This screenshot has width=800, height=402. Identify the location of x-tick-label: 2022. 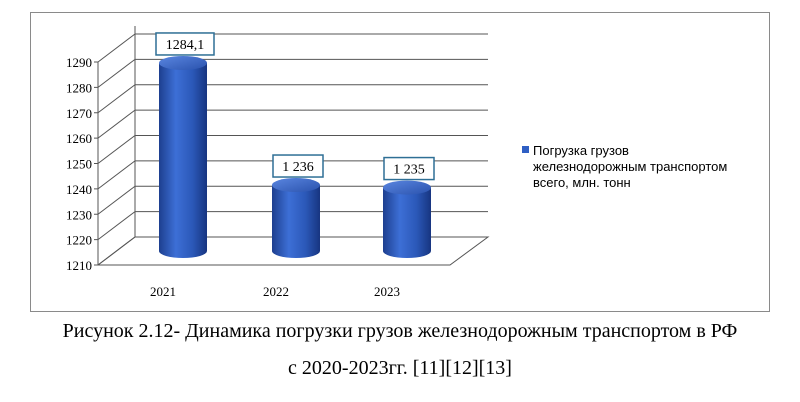
(276, 291).